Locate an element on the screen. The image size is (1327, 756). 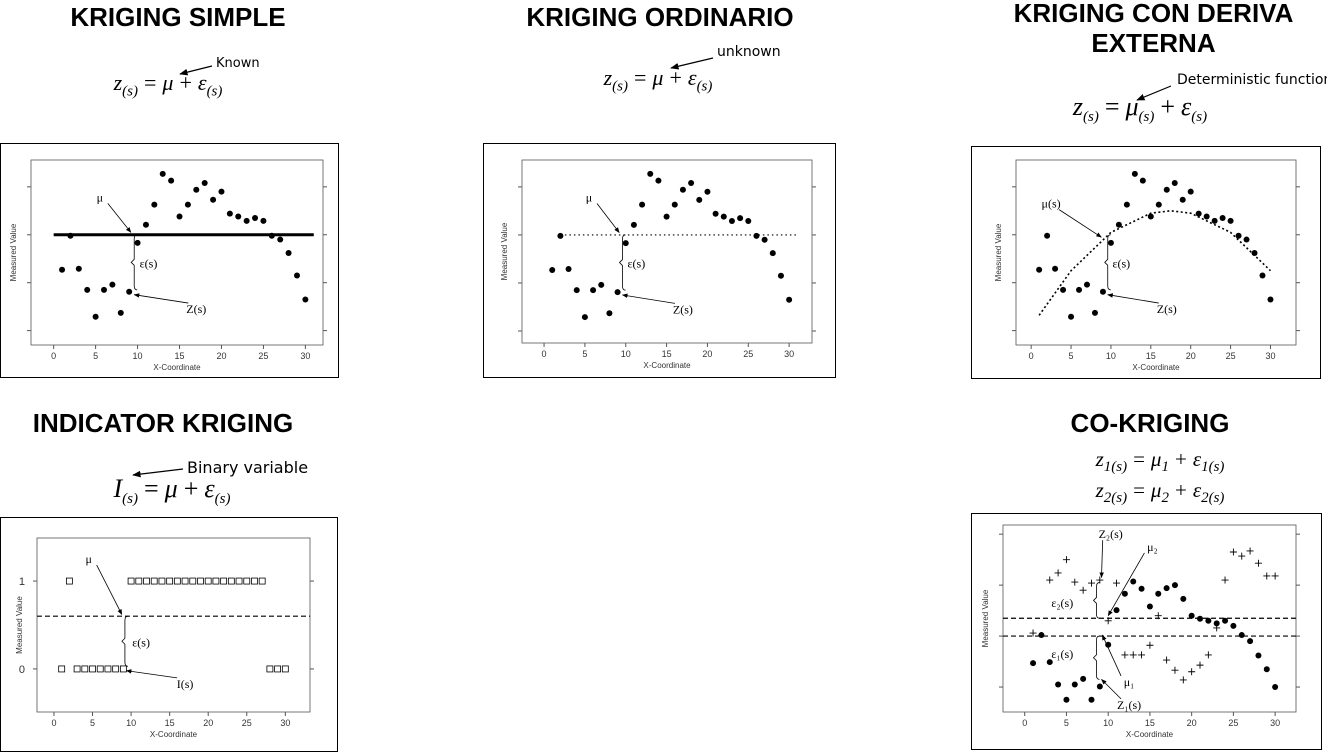
formula: z(s) = μ + ε(s) is located at coordinates (658, 80).